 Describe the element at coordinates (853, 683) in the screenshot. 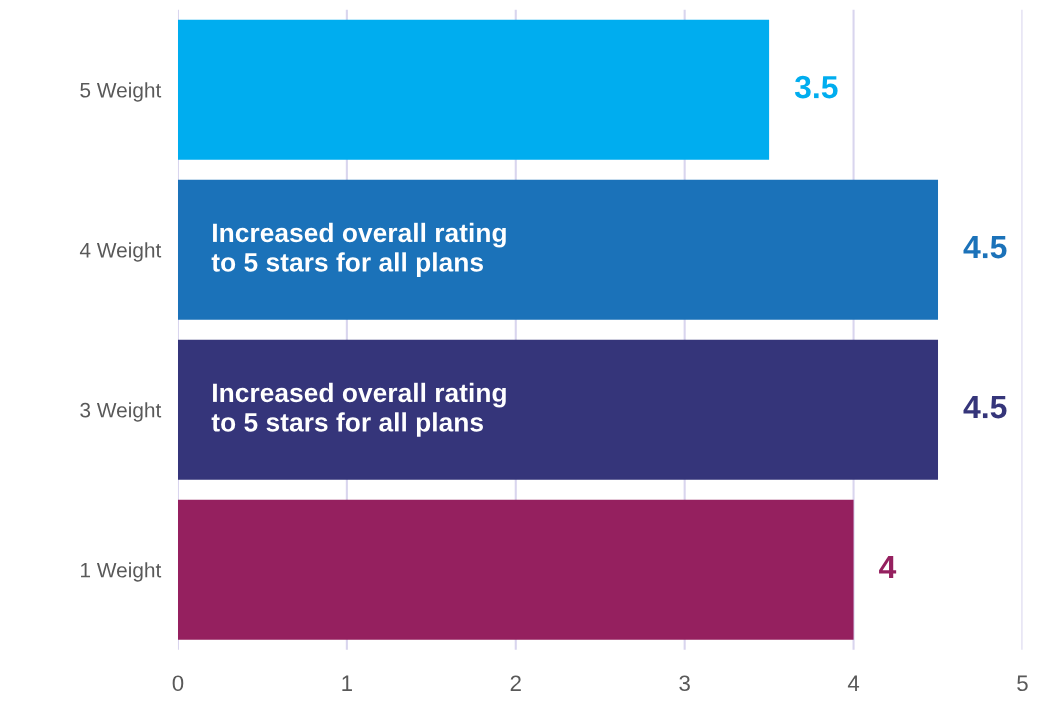

I see `x-tick-label: 4` at that location.